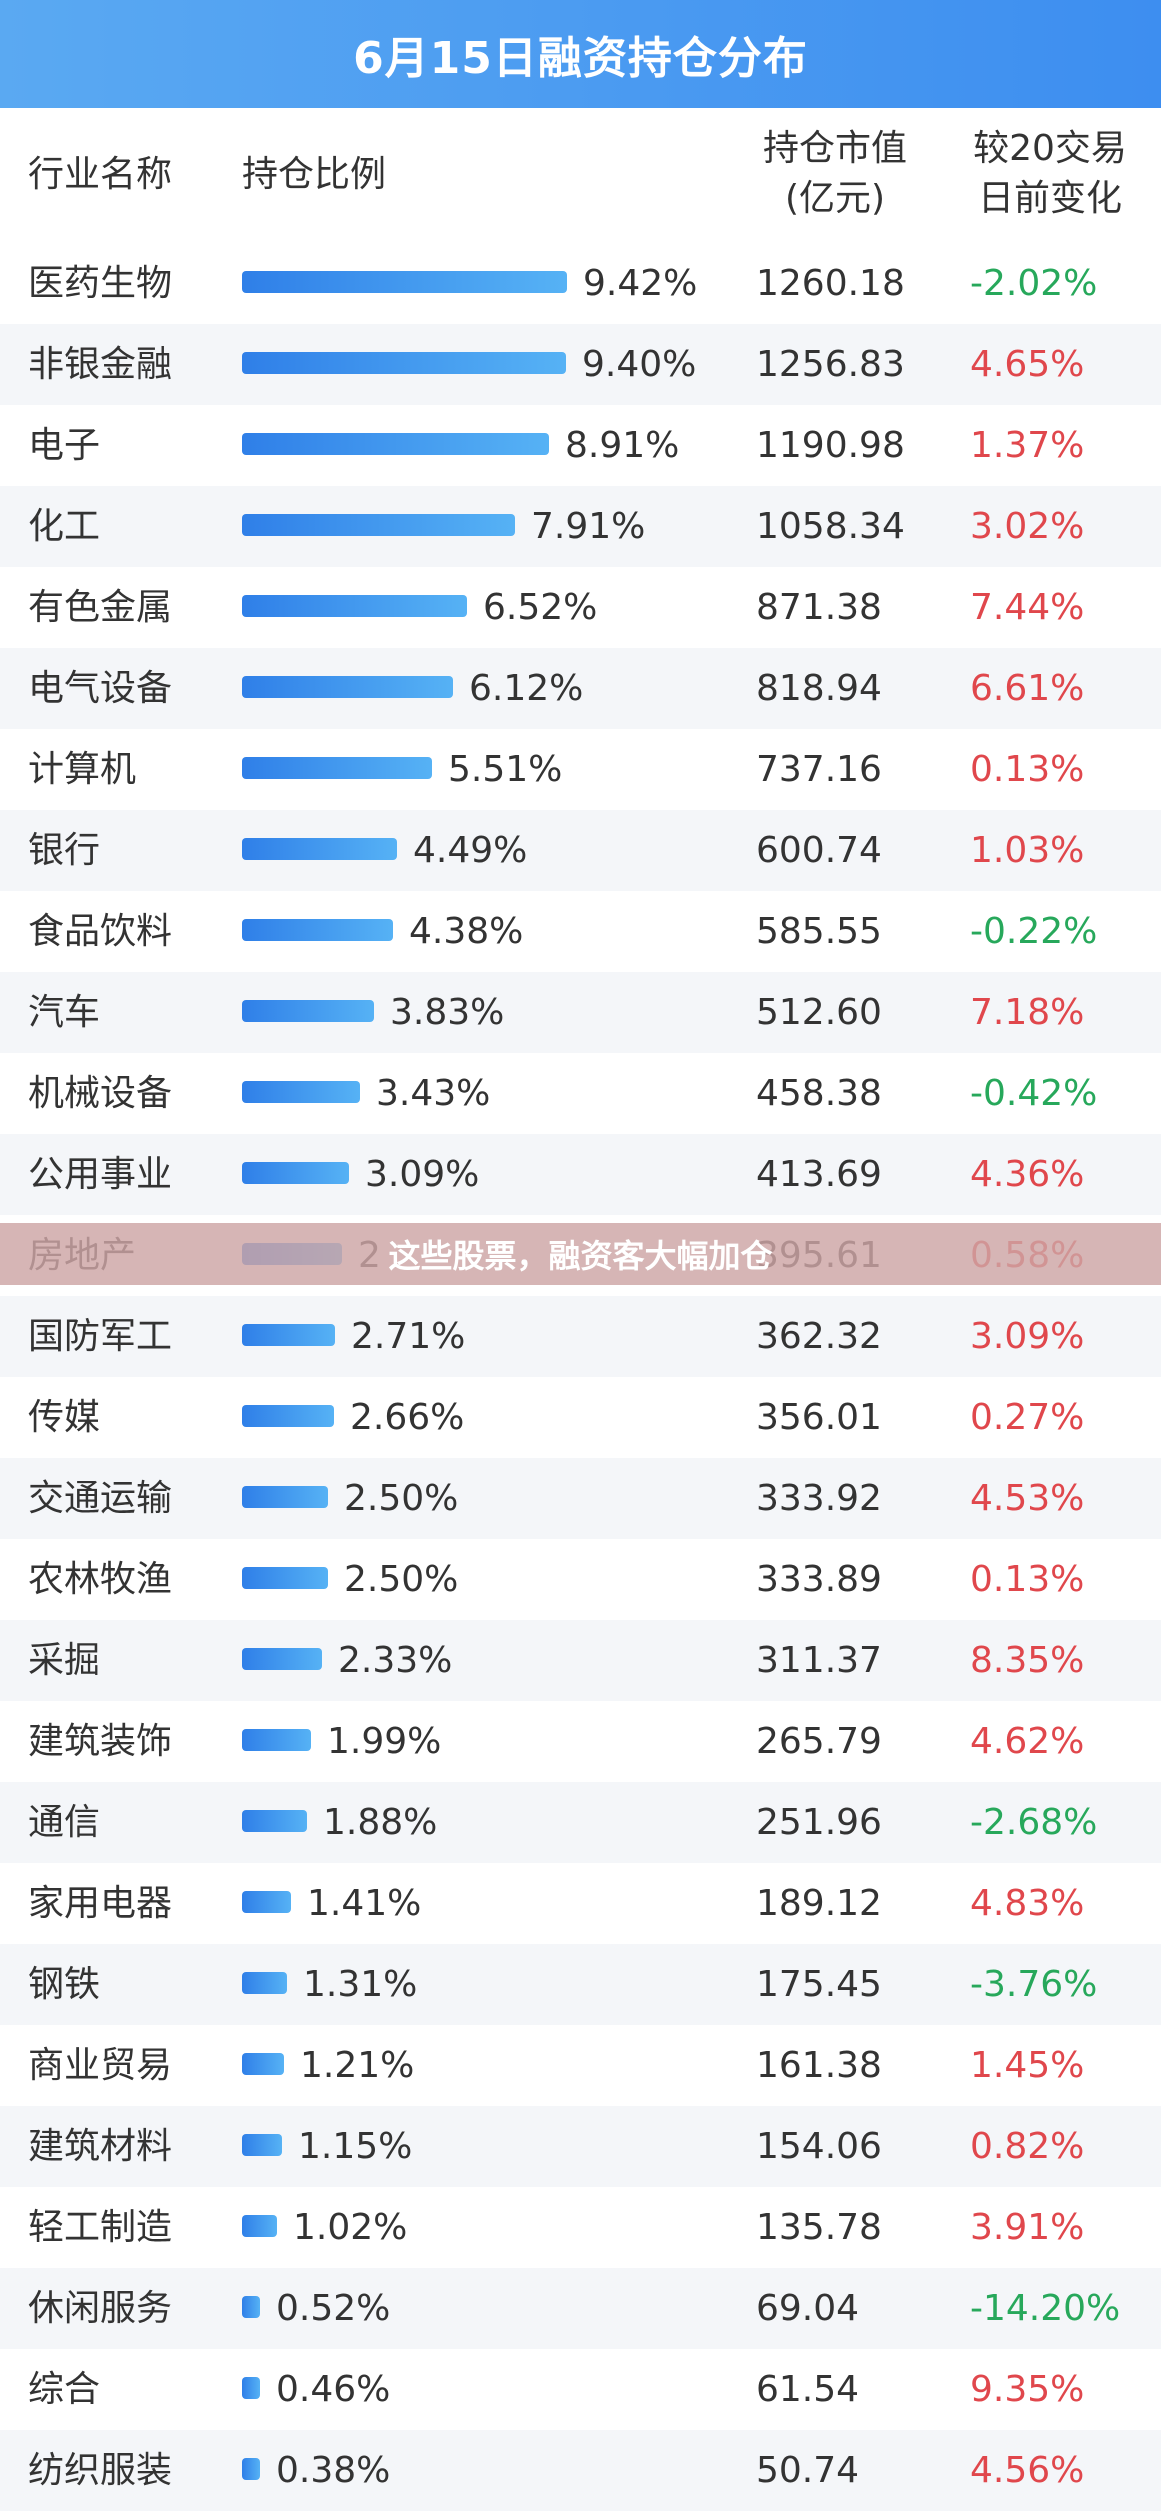  I want to click on market-value: 356.01, so click(819, 1417).